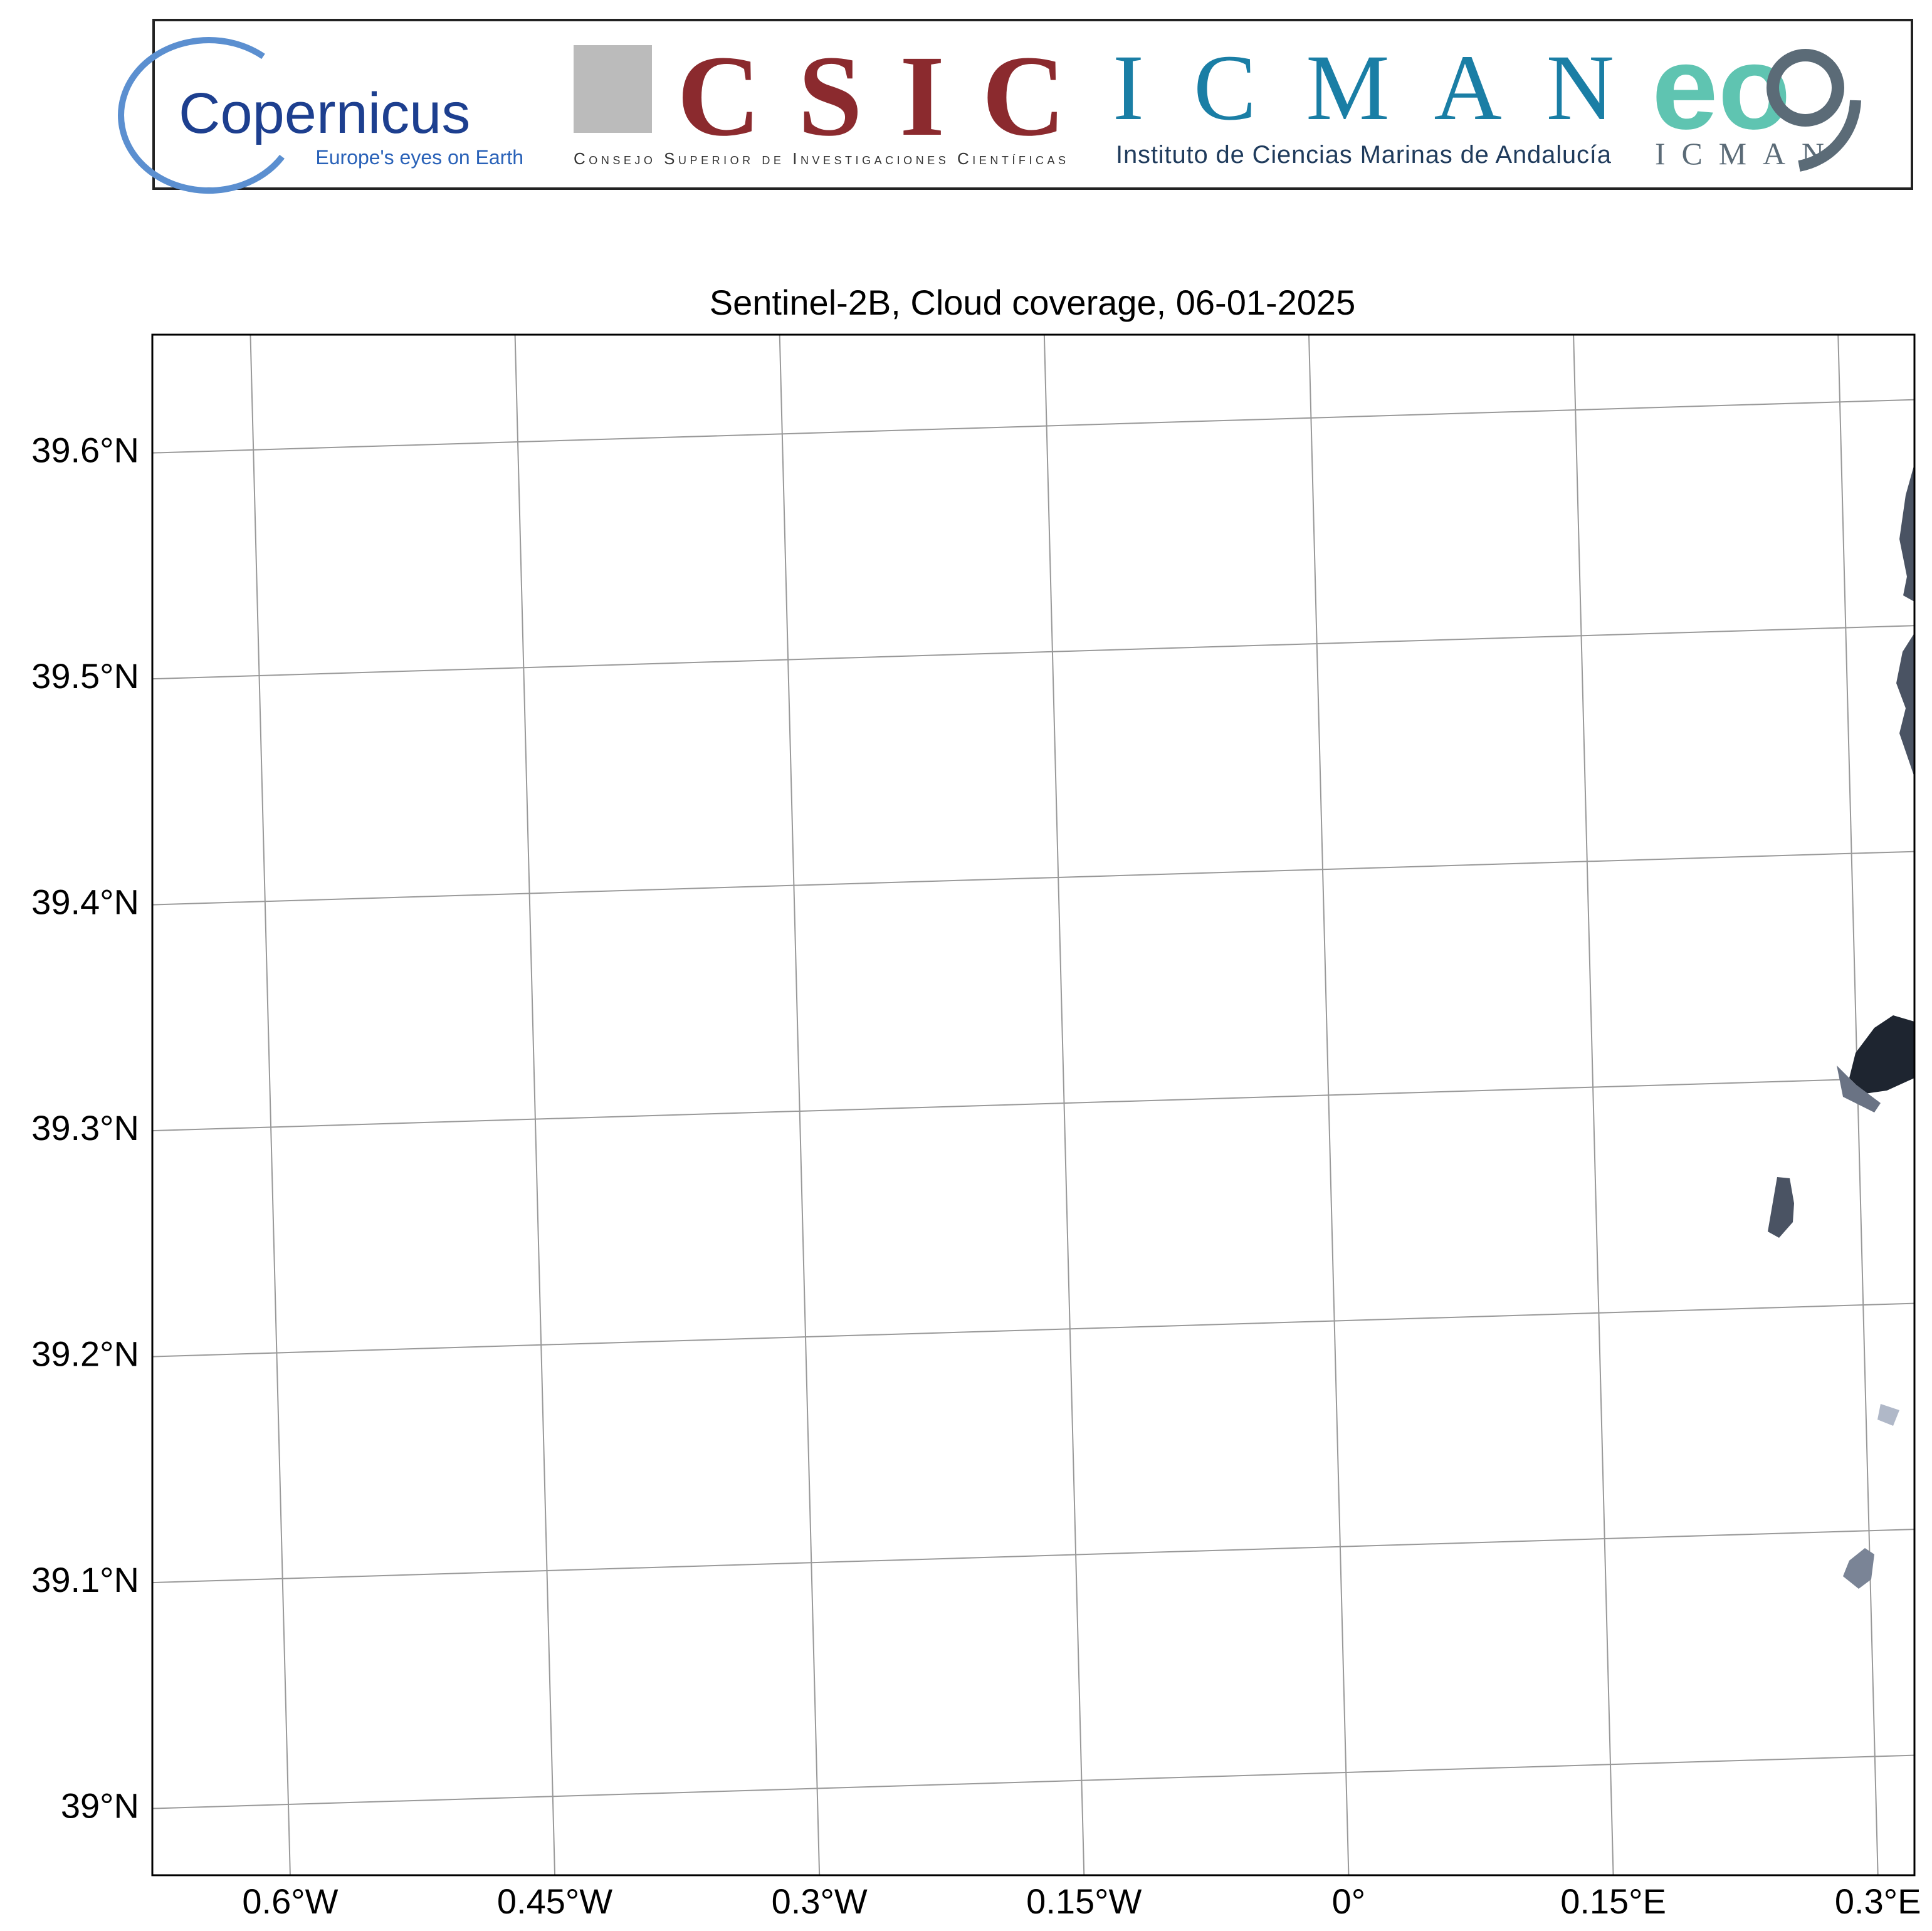 The image size is (1932, 1931). I want to click on x-tick-label: 0.6°W, so click(290, 1901).